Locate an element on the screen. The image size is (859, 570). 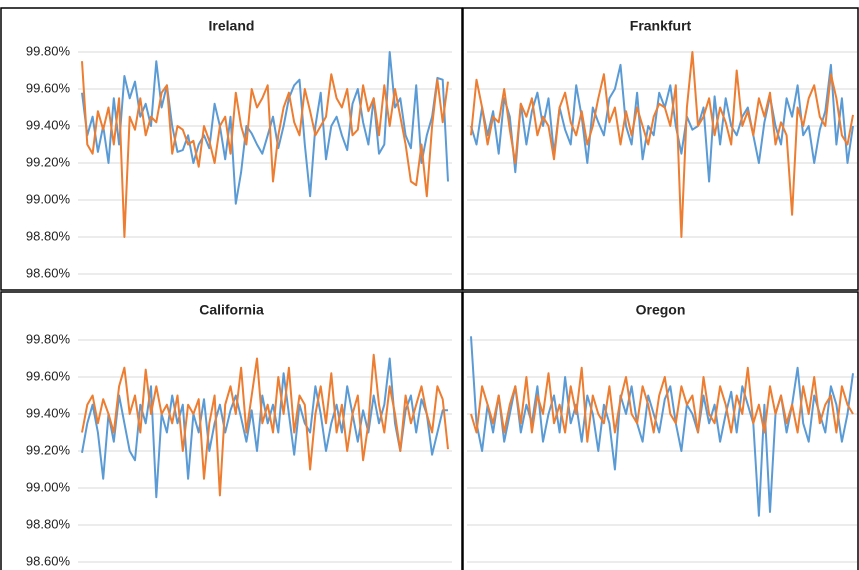
chart-title: Oregon is located at coordinates (661, 310).